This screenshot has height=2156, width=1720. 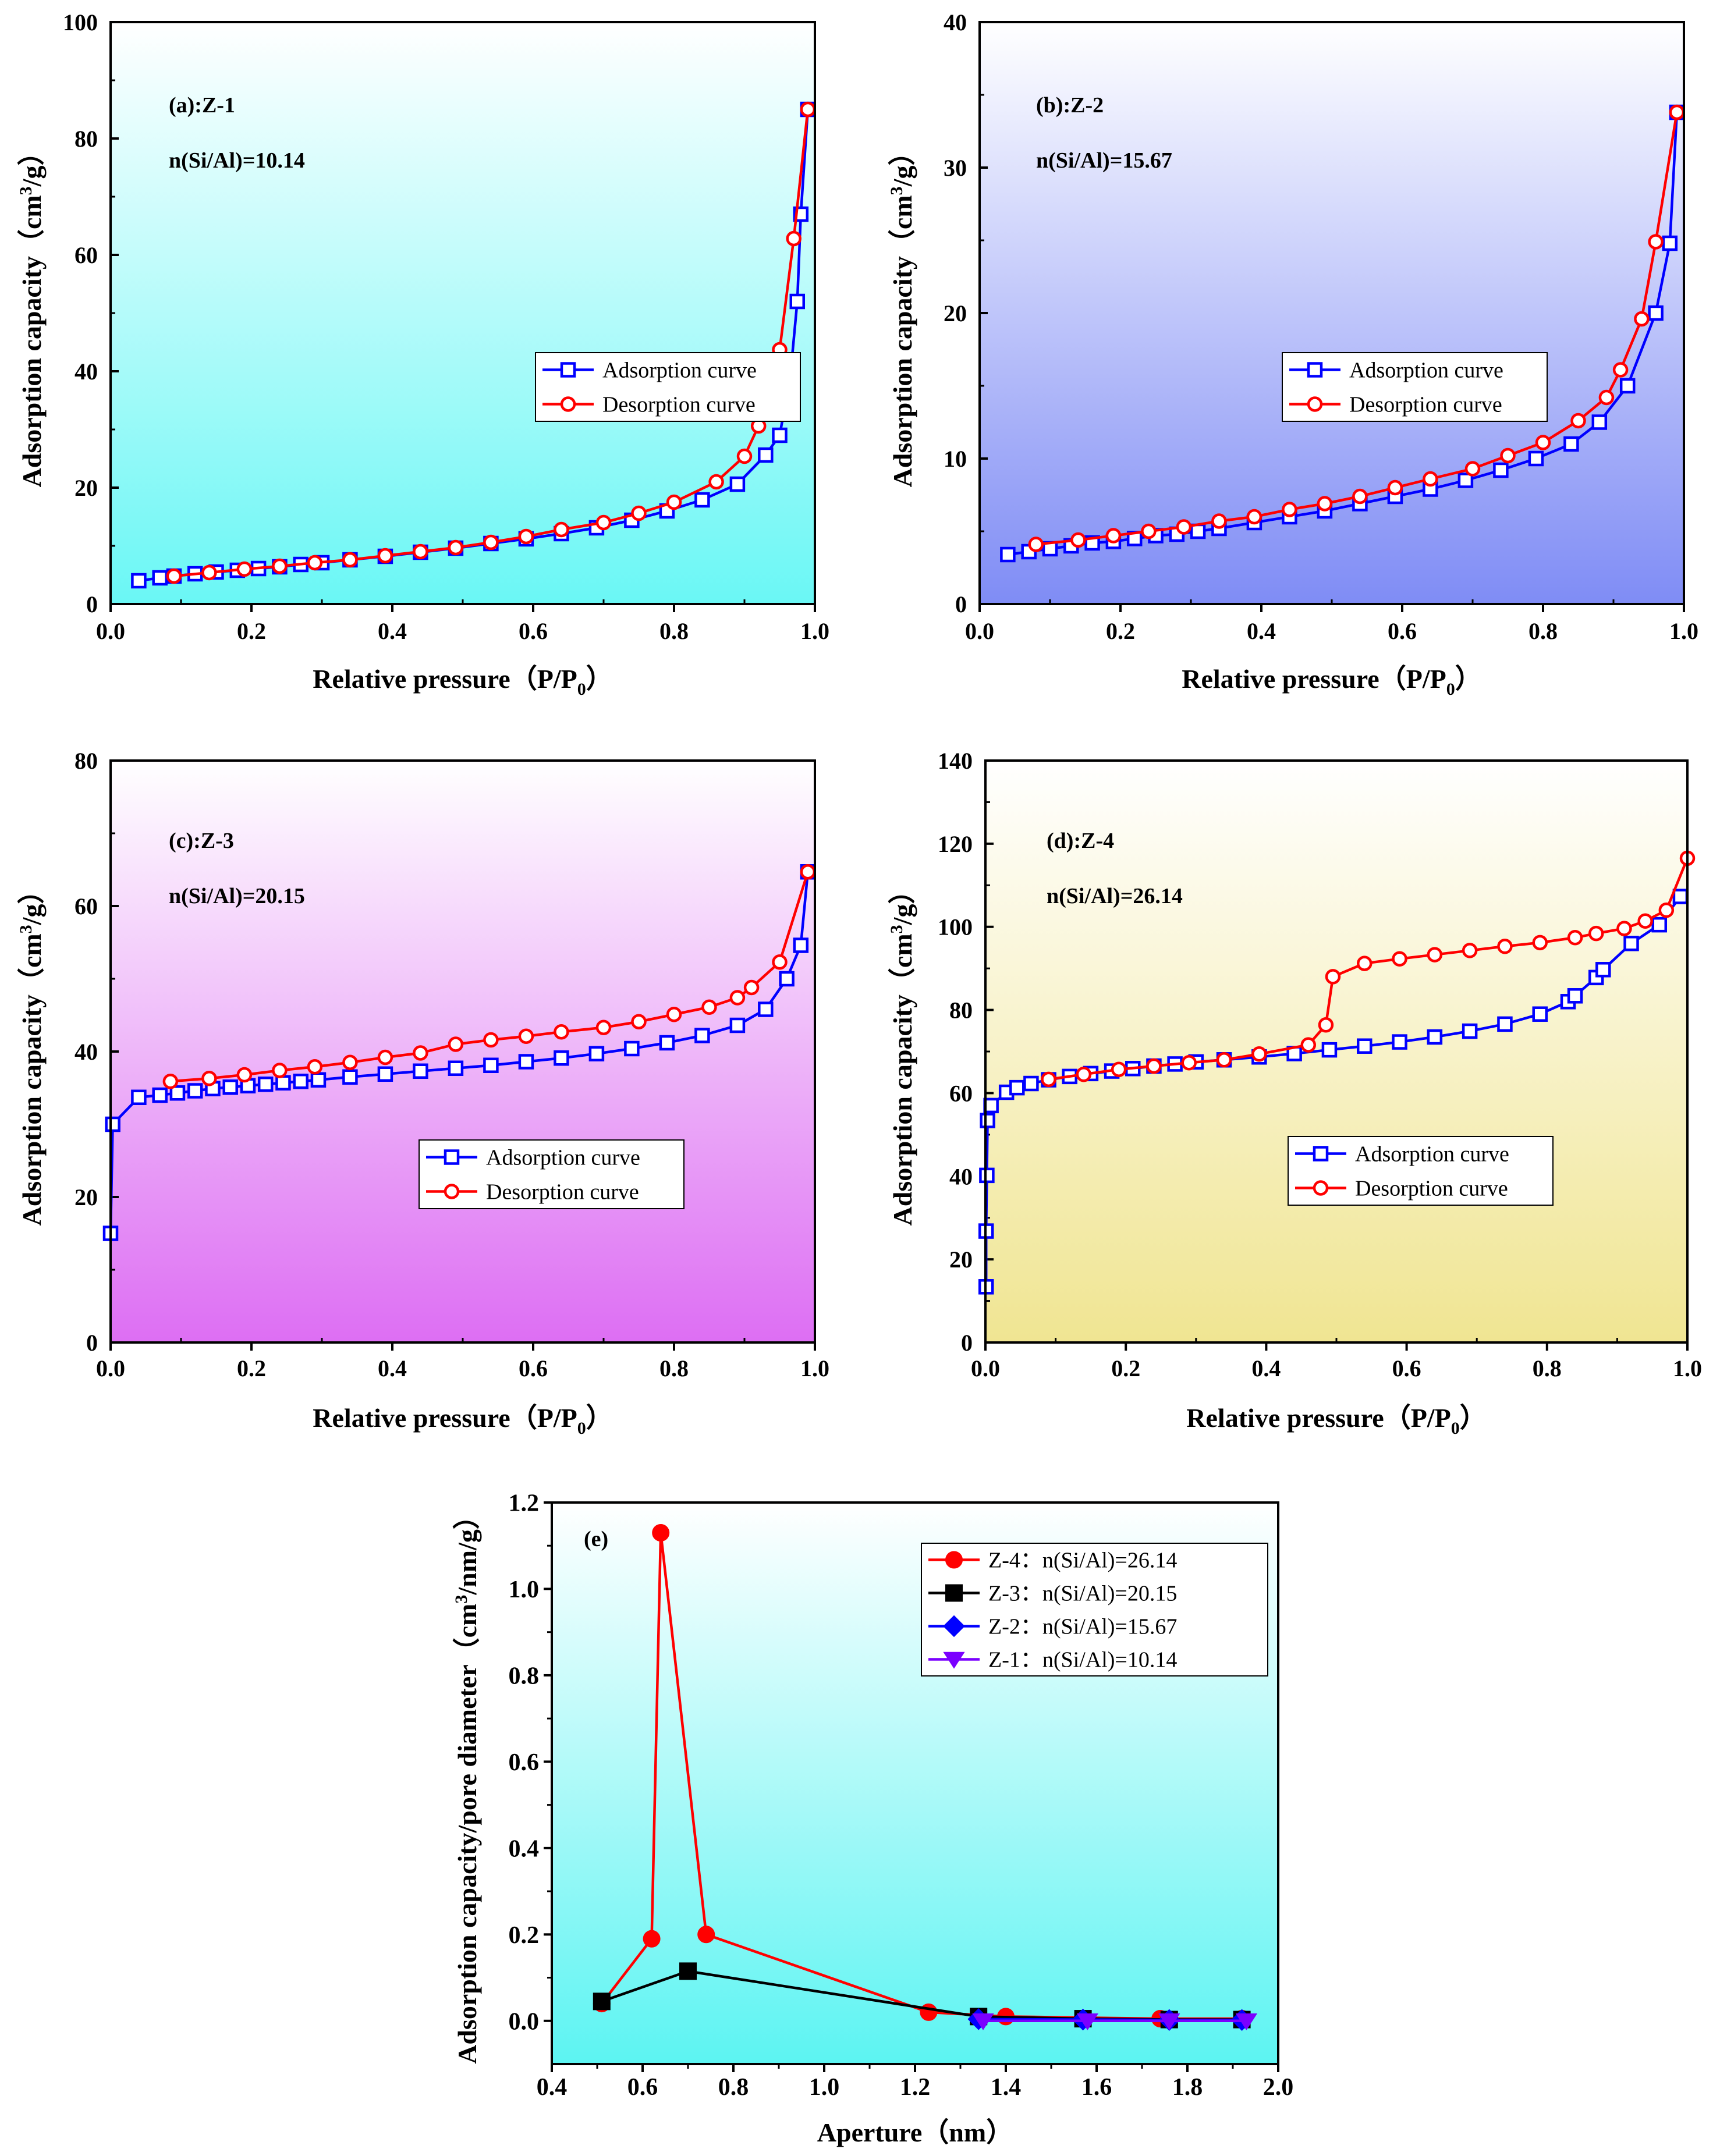 What do you see at coordinates (201, 841) in the screenshot?
I see `panel-label: (c):Z-3` at bounding box center [201, 841].